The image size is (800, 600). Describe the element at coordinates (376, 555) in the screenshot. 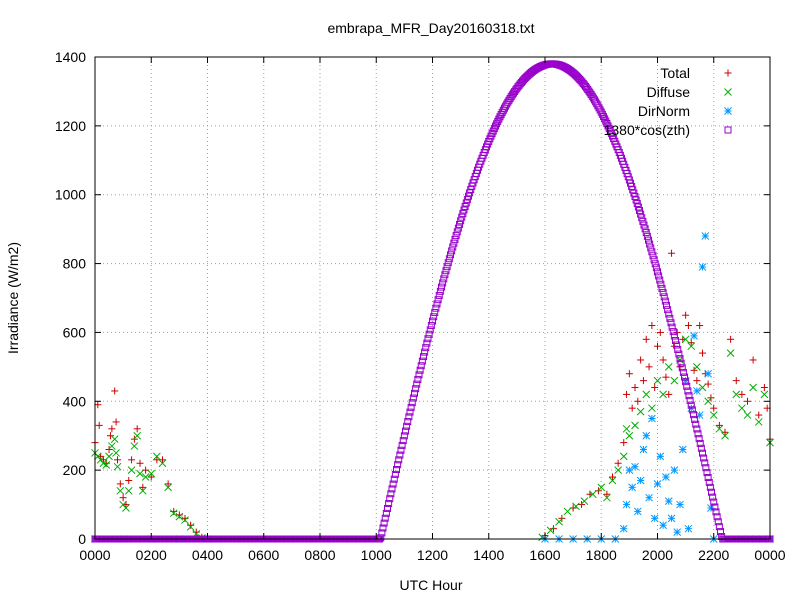

I see `x-tick-label: 1000` at that location.